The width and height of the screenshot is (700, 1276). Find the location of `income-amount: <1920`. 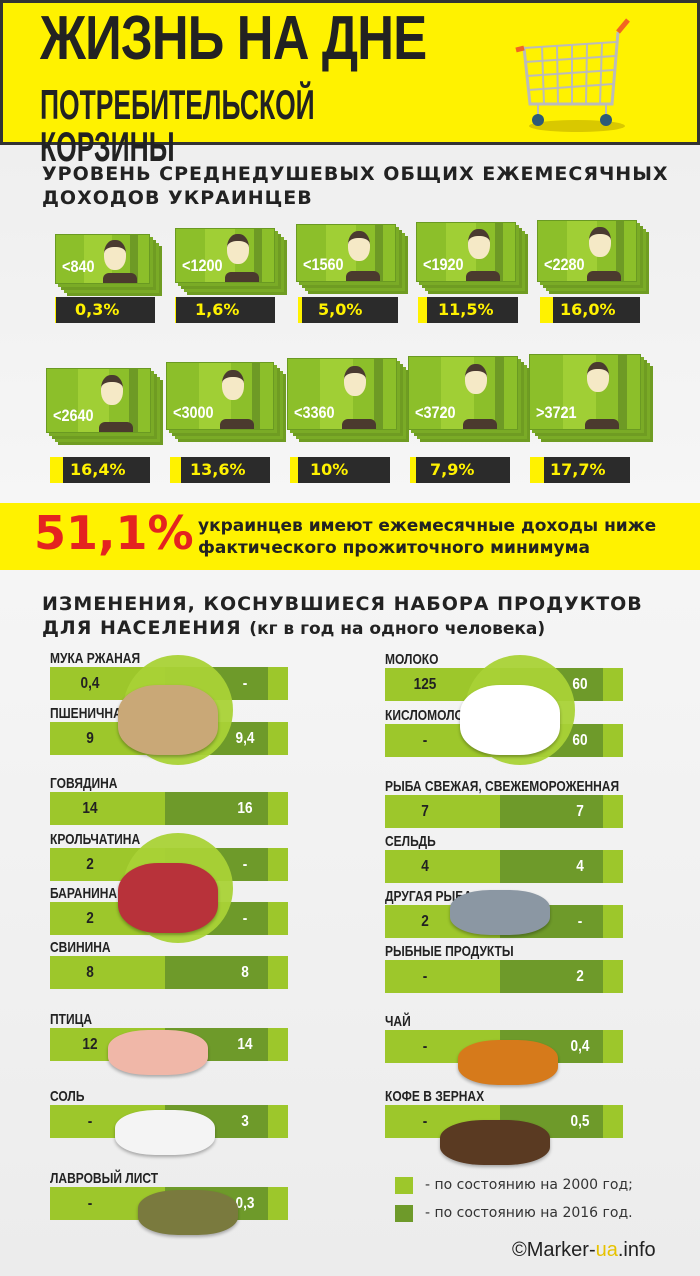

income-amount: <1920 is located at coordinates (443, 264).